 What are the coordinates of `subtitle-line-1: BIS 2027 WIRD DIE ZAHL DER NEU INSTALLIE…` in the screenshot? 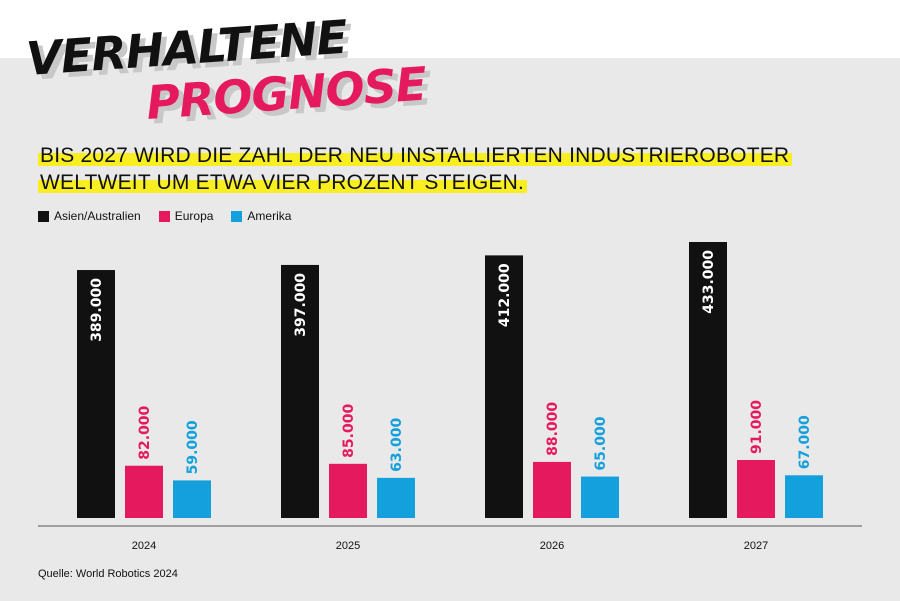 It's located at (415, 155).